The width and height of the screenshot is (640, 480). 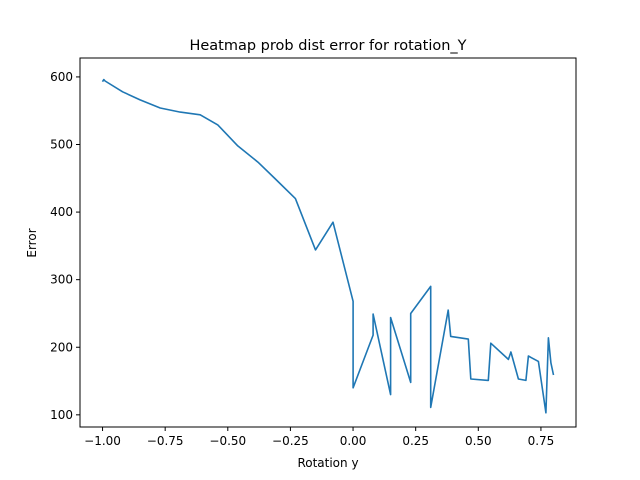 What do you see at coordinates (61, 347) in the screenshot?
I see `y-tick-label: 200` at bounding box center [61, 347].